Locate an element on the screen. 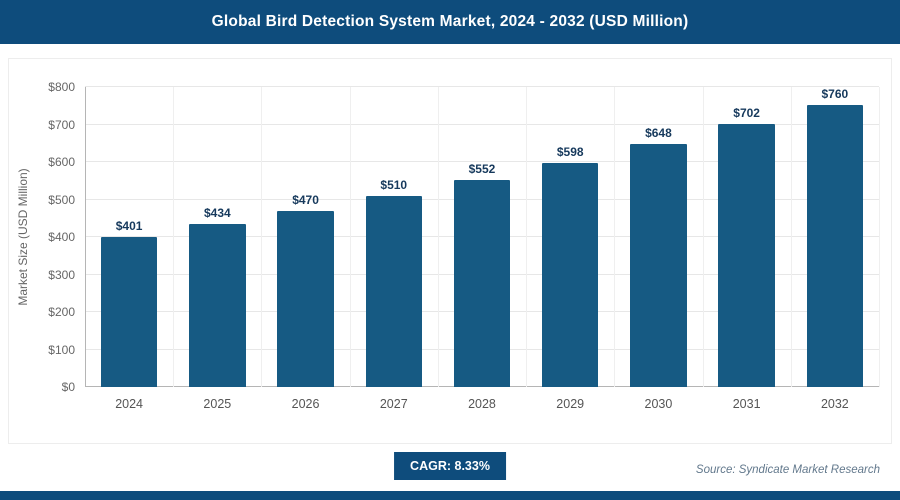  x-axis-ticks: 2024 2025 2026 2027 2028 2029 2030 2031 2032 is located at coordinates (482, 407).